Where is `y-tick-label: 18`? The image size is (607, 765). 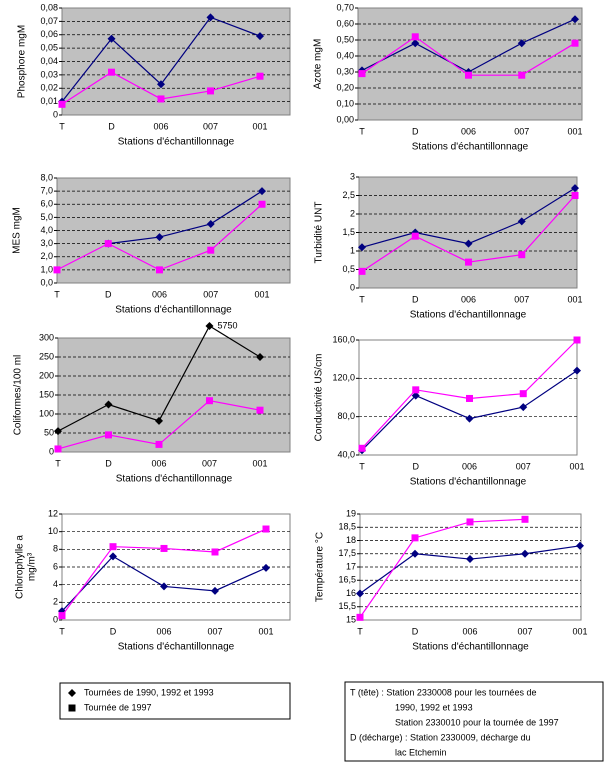 y-tick-label: 18 is located at coordinates (351, 540).